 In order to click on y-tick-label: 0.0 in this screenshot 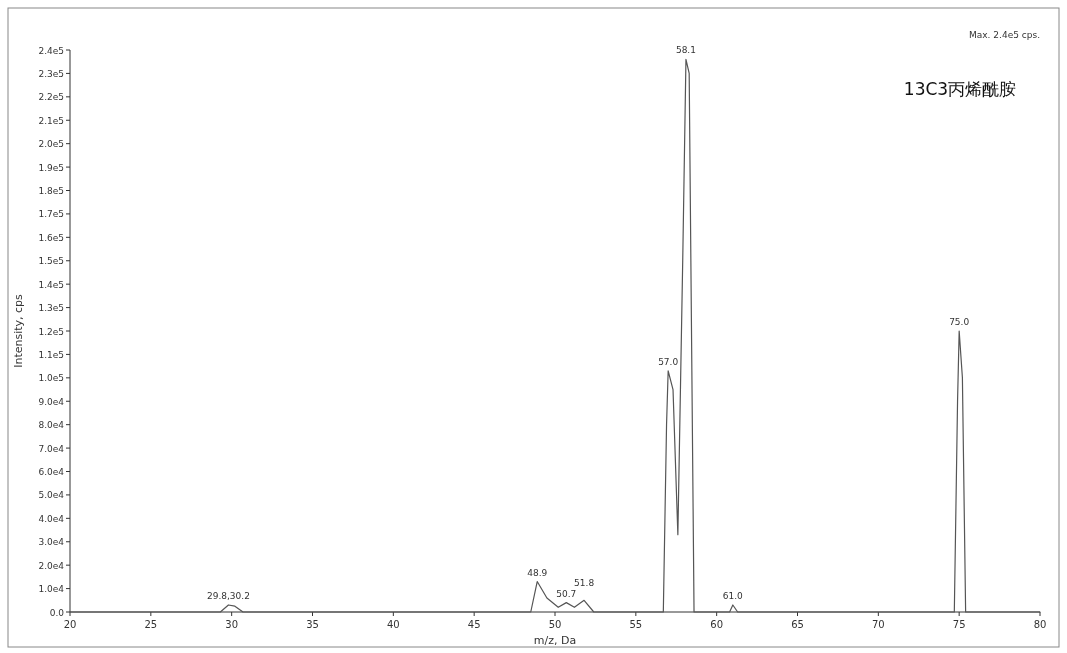, I will do `click(57, 612)`.